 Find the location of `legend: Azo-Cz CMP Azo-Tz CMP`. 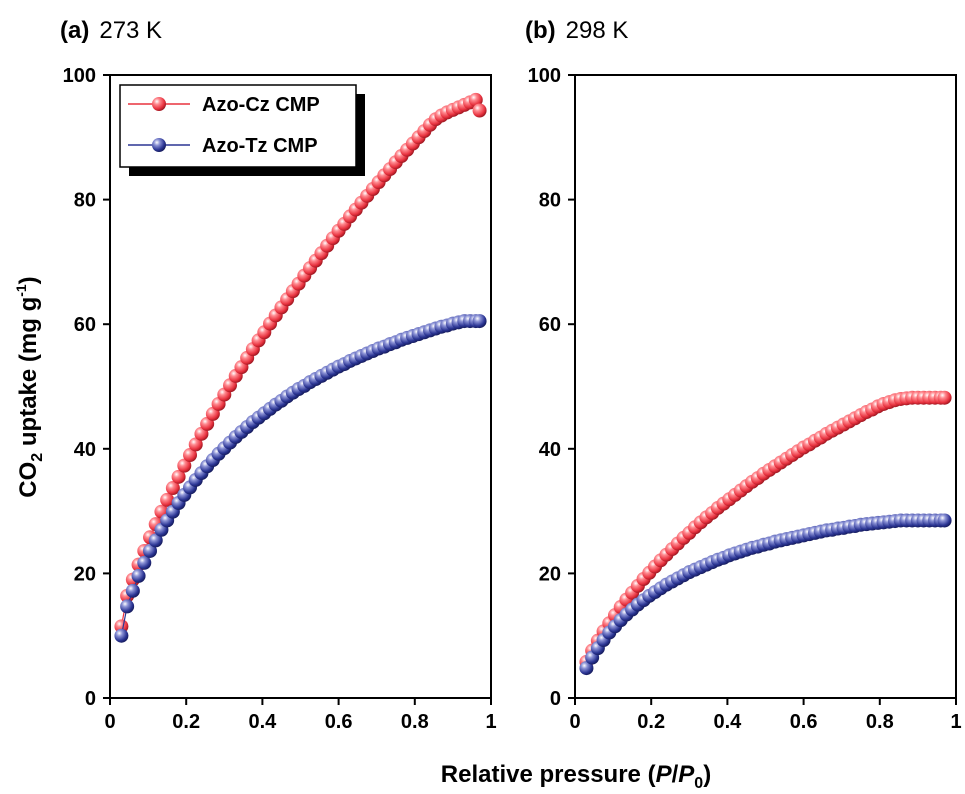

legend: Azo-Cz CMP Azo-Tz CMP is located at coordinates (242, 130).